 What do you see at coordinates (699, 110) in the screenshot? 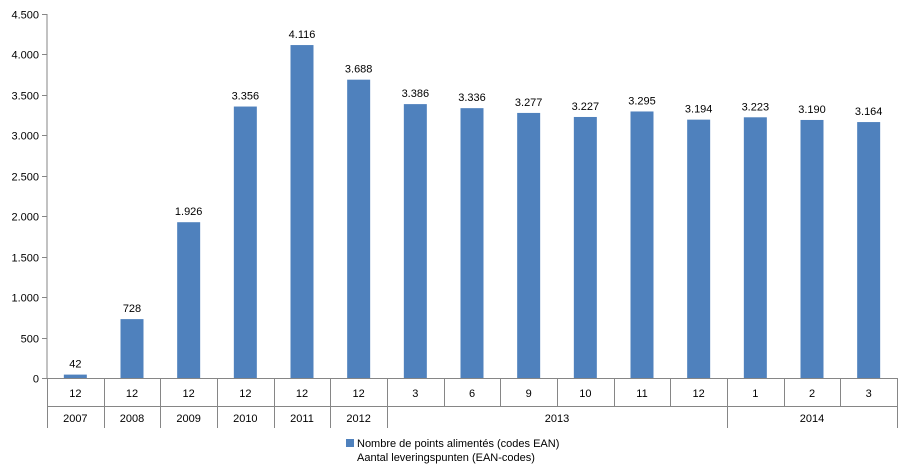
I see `data-label: 3.194` at bounding box center [699, 110].